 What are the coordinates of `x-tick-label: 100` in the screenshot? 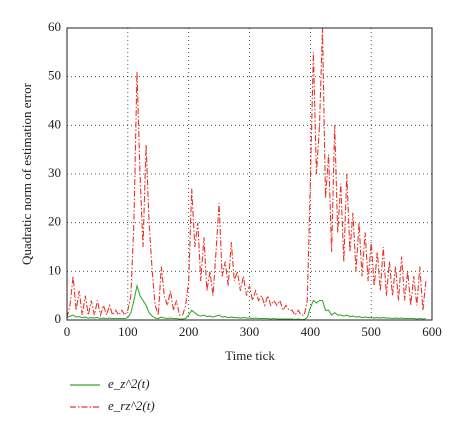 It's located at (128, 331).